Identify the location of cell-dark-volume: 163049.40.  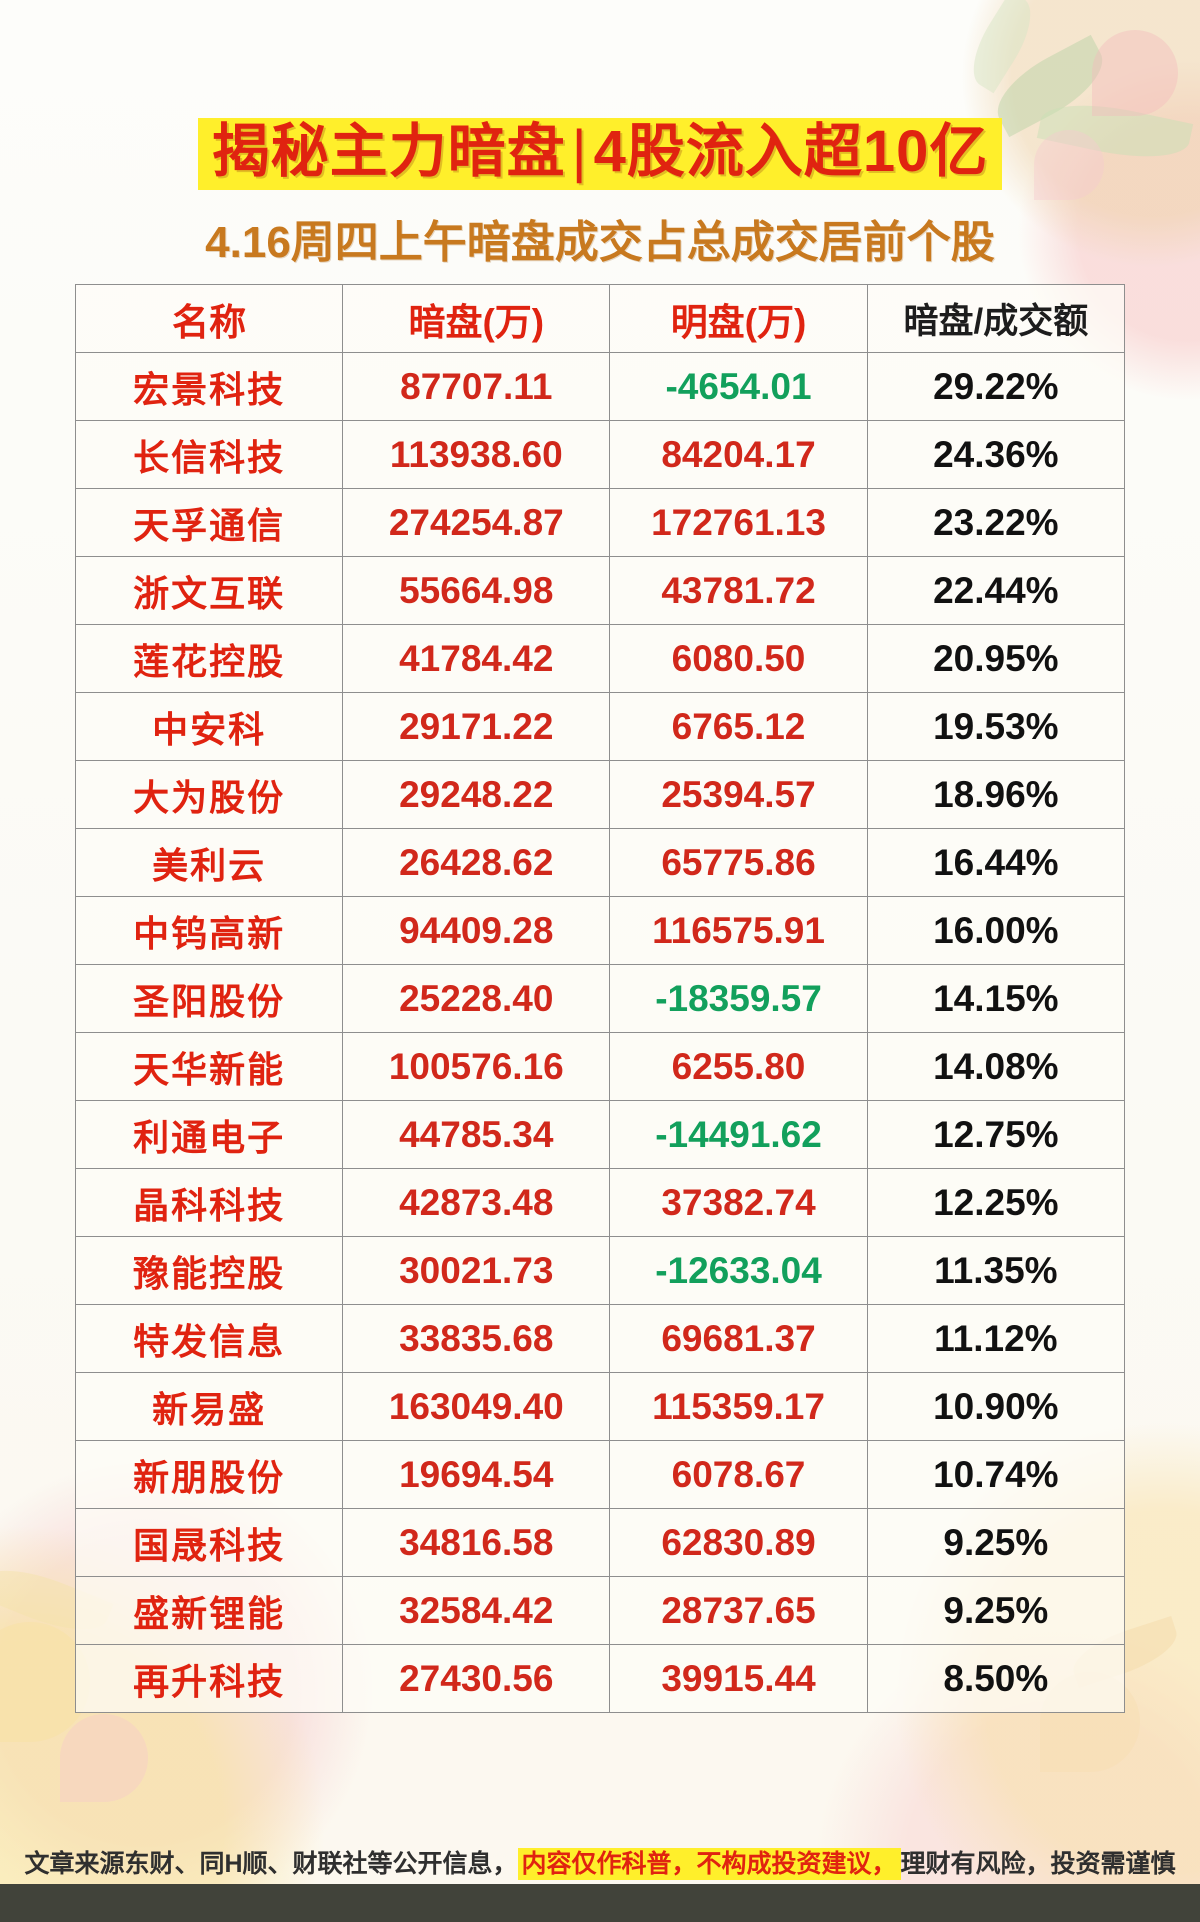
(476, 1407).